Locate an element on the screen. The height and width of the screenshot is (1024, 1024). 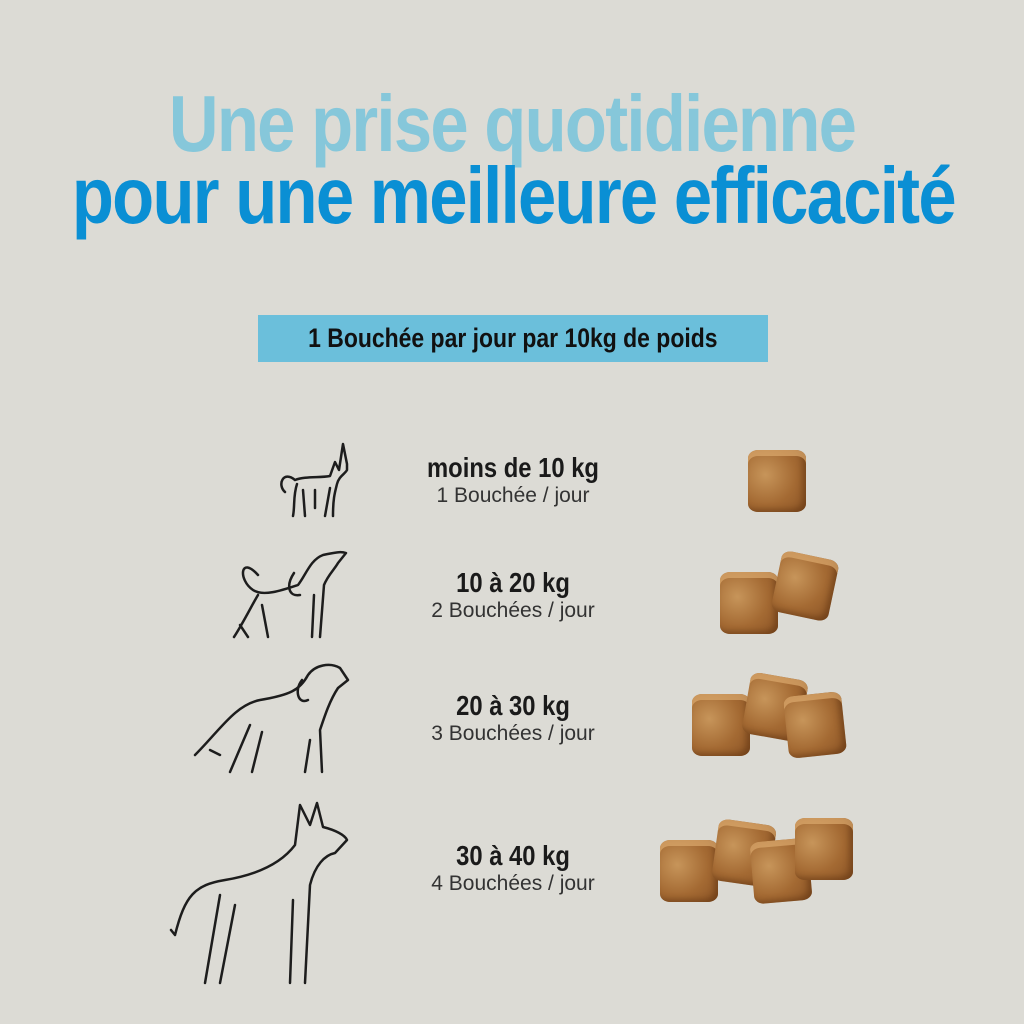
title-line-1: Une prise quotidienne is located at coordinates (512, 124).